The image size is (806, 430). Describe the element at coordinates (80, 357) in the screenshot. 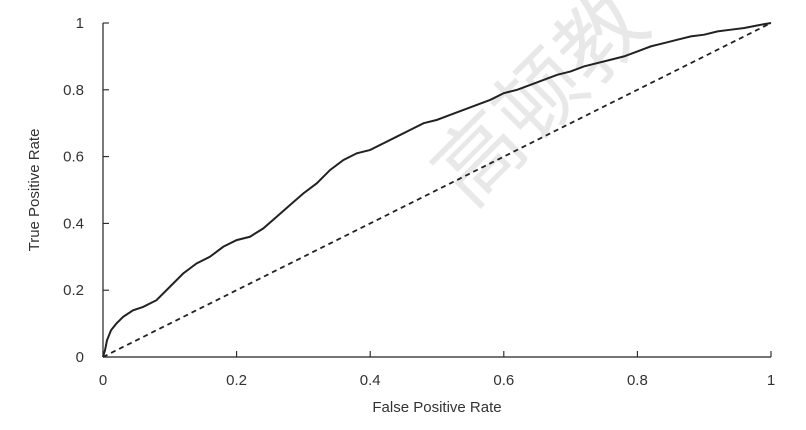

I see `y-tick-label: 0` at that location.